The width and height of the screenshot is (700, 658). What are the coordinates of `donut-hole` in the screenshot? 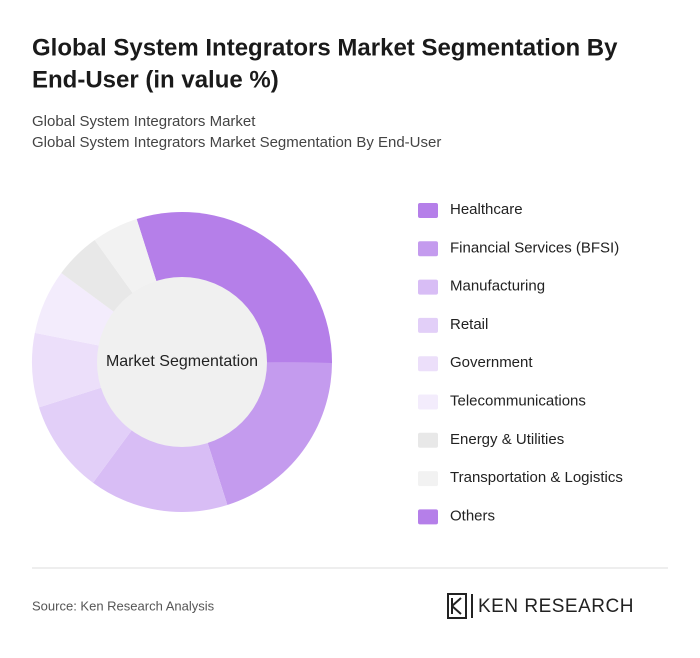 It's located at (182, 362).